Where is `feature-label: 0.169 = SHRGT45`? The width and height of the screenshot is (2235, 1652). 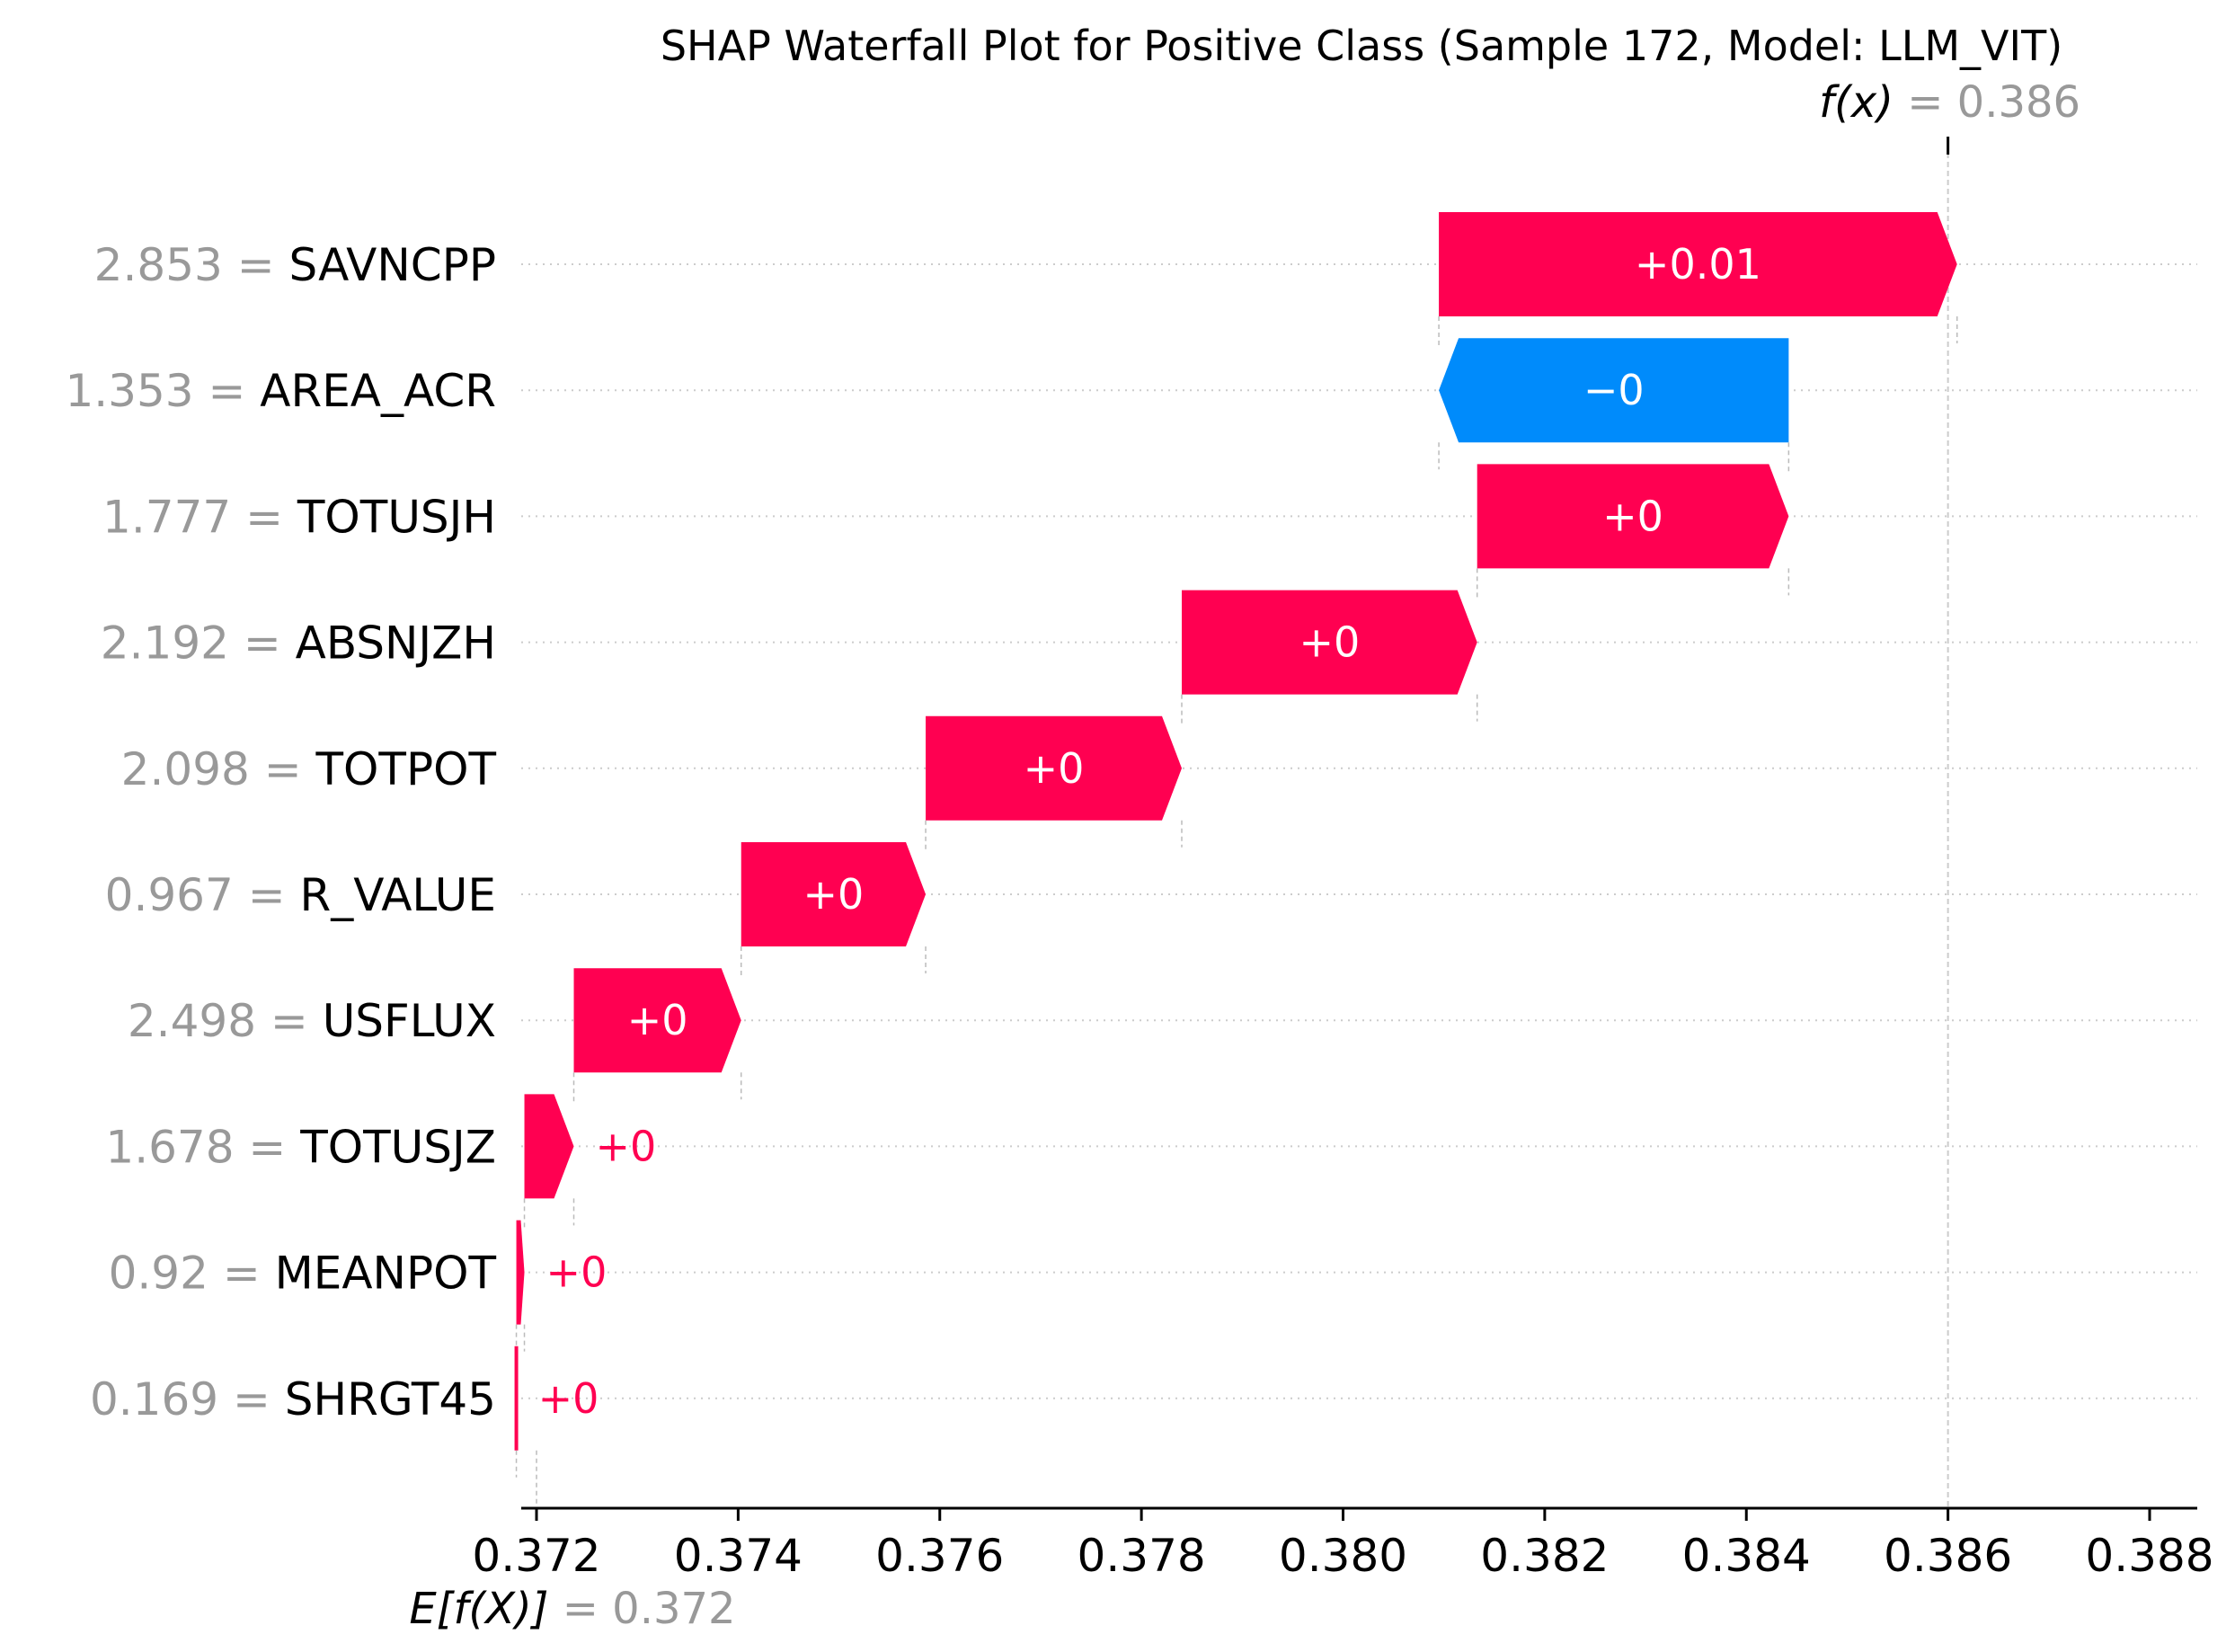 feature-label: 0.169 = SHRGT45 is located at coordinates (293, 1399).